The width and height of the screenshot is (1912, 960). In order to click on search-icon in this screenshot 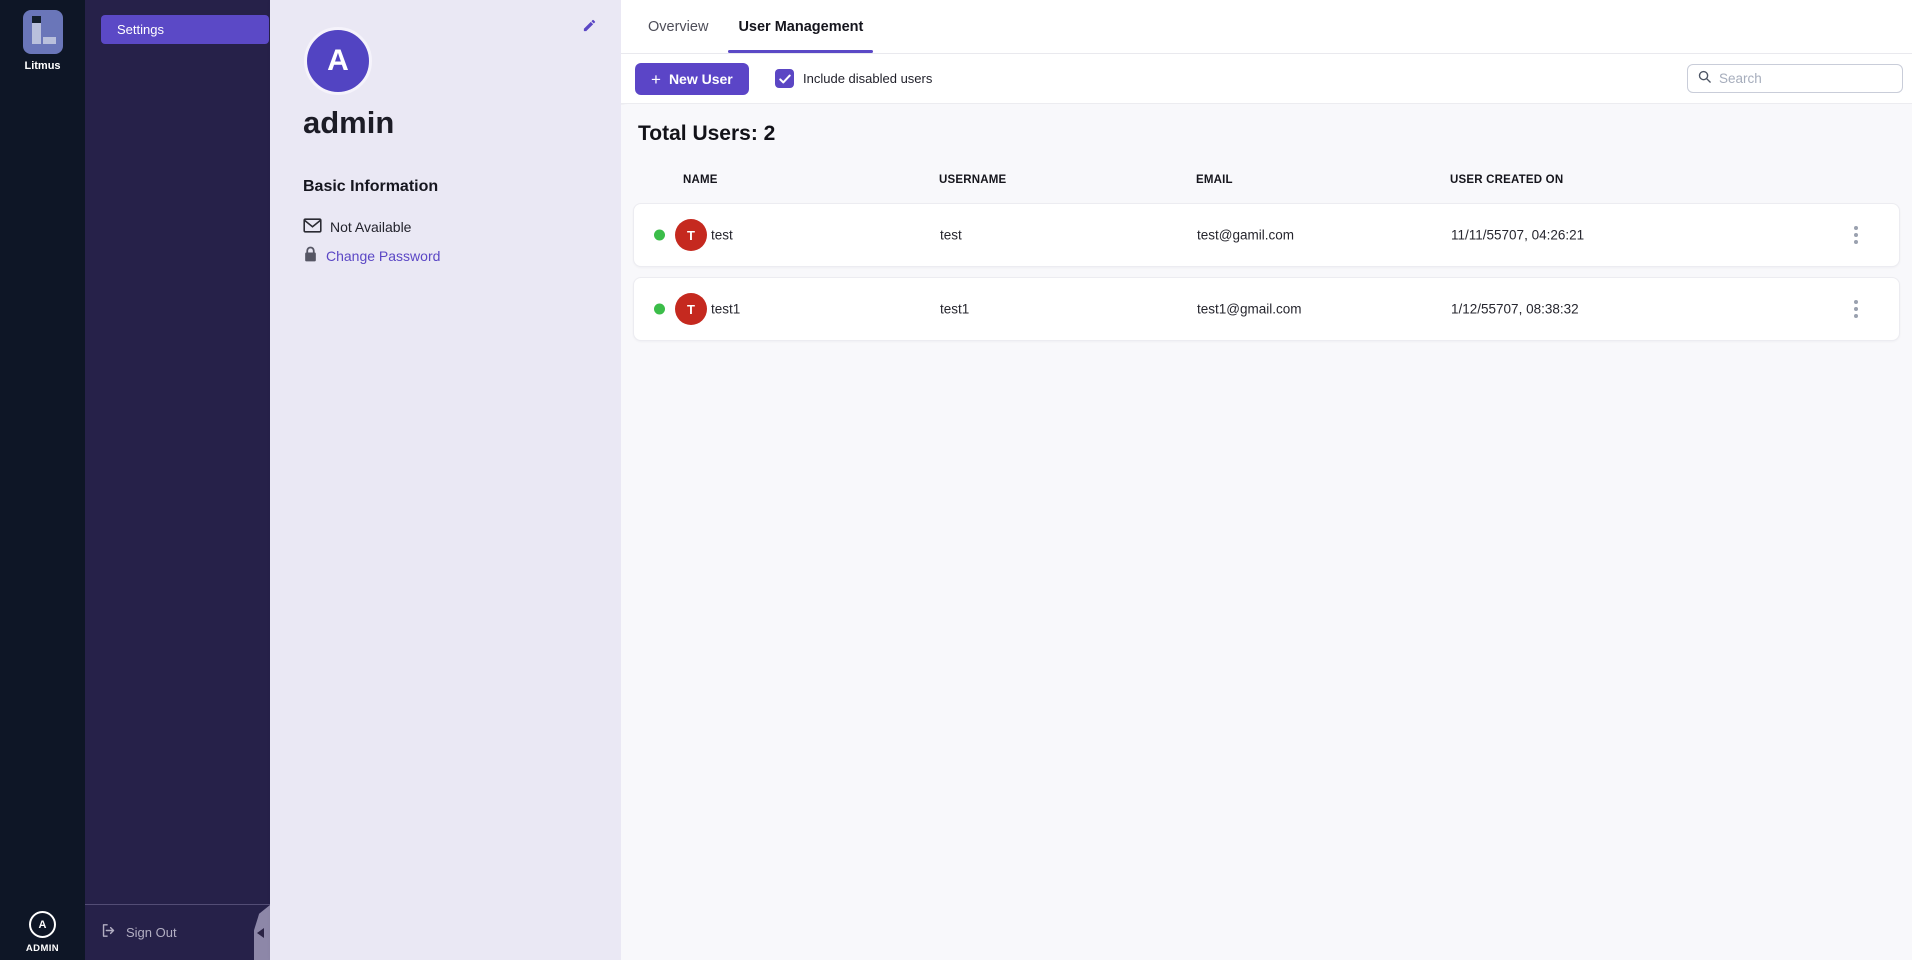, I will do `click(1704, 79)`.